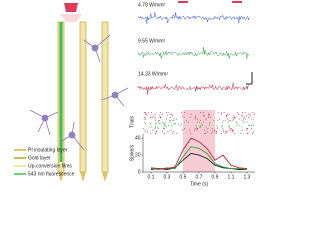  I want to click on x-tick-label: 0.9, so click(215, 177).